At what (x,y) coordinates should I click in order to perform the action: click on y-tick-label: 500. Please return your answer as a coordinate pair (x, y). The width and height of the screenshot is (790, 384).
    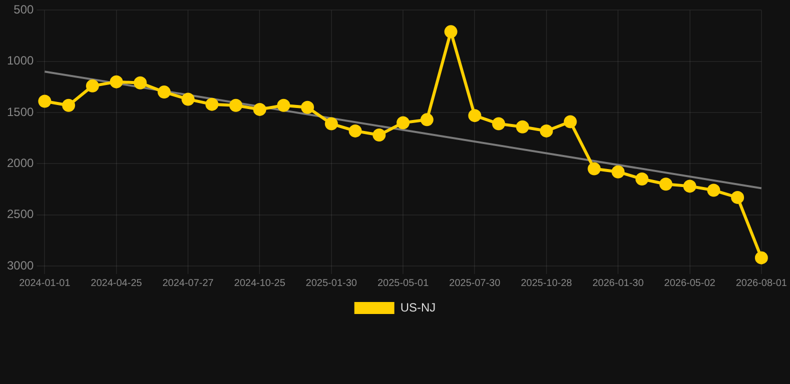
    Looking at the image, I should click on (24, 9).